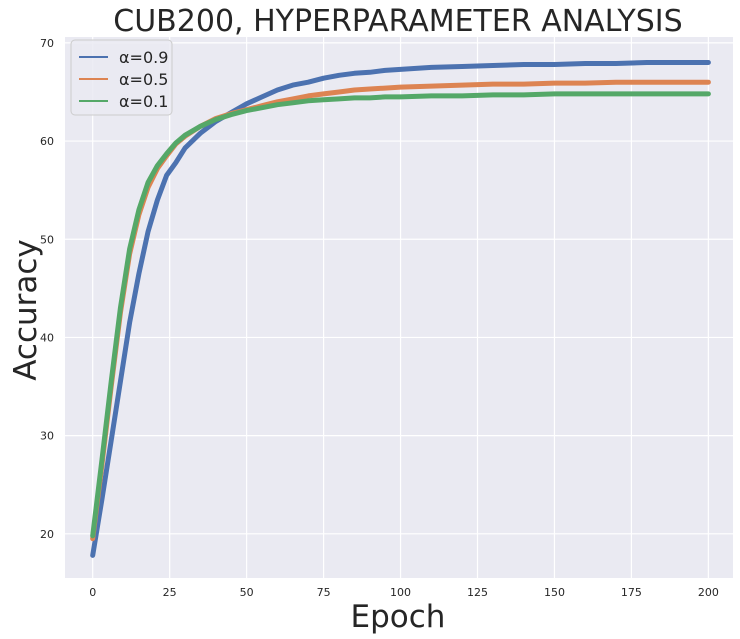  What do you see at coordinates (247, 592) in the screenshot?
I see `x-tick-label: 50` at bounding box center [247, 592].